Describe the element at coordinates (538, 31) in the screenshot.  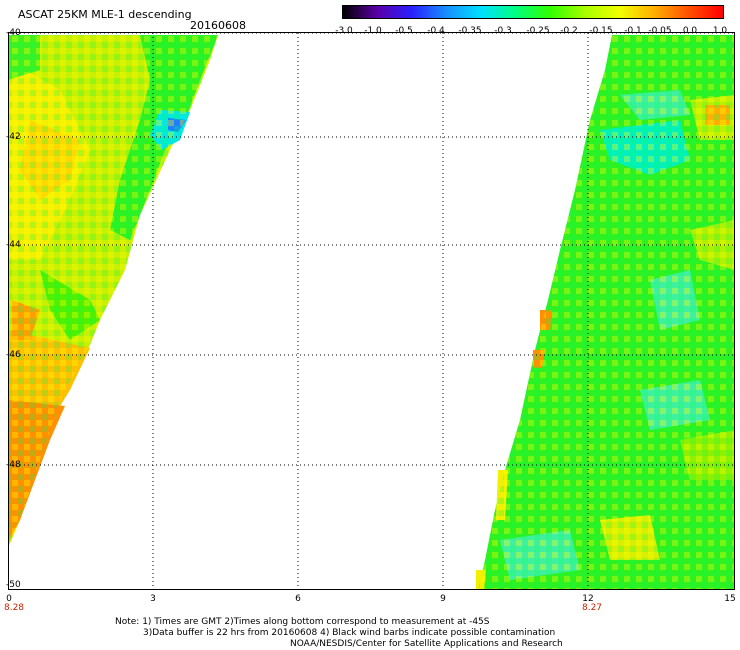
I see `cb-label: -0.25` at that location.